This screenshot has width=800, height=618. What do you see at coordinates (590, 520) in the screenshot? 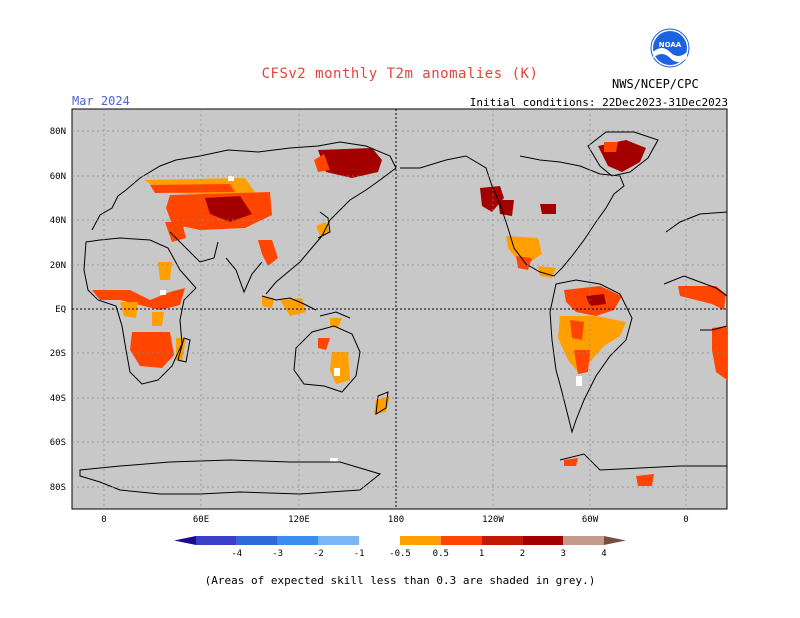
I see `lon-label: 60W` at bounding box center [590, 520].